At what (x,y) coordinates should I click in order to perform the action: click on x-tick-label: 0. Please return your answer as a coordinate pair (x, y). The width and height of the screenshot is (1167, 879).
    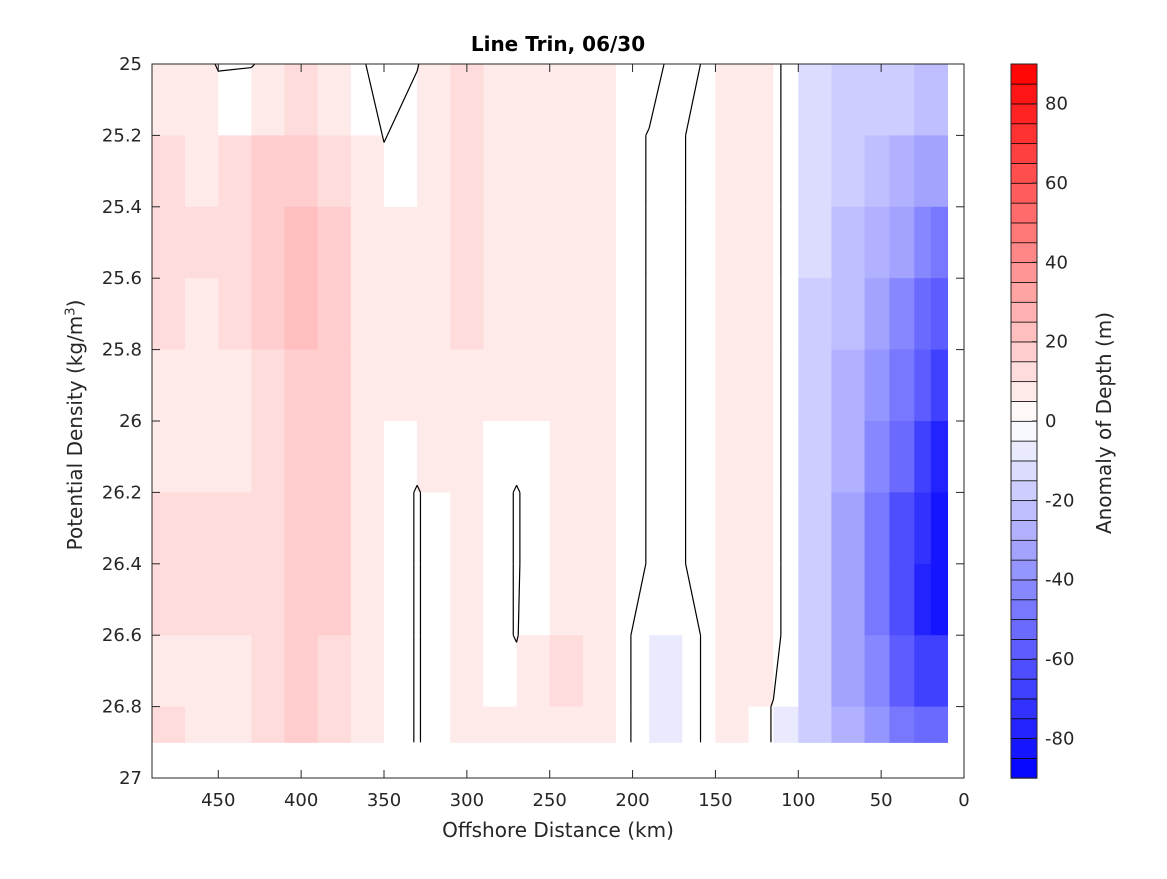
    Looking at the image, I should click on (963, 800).